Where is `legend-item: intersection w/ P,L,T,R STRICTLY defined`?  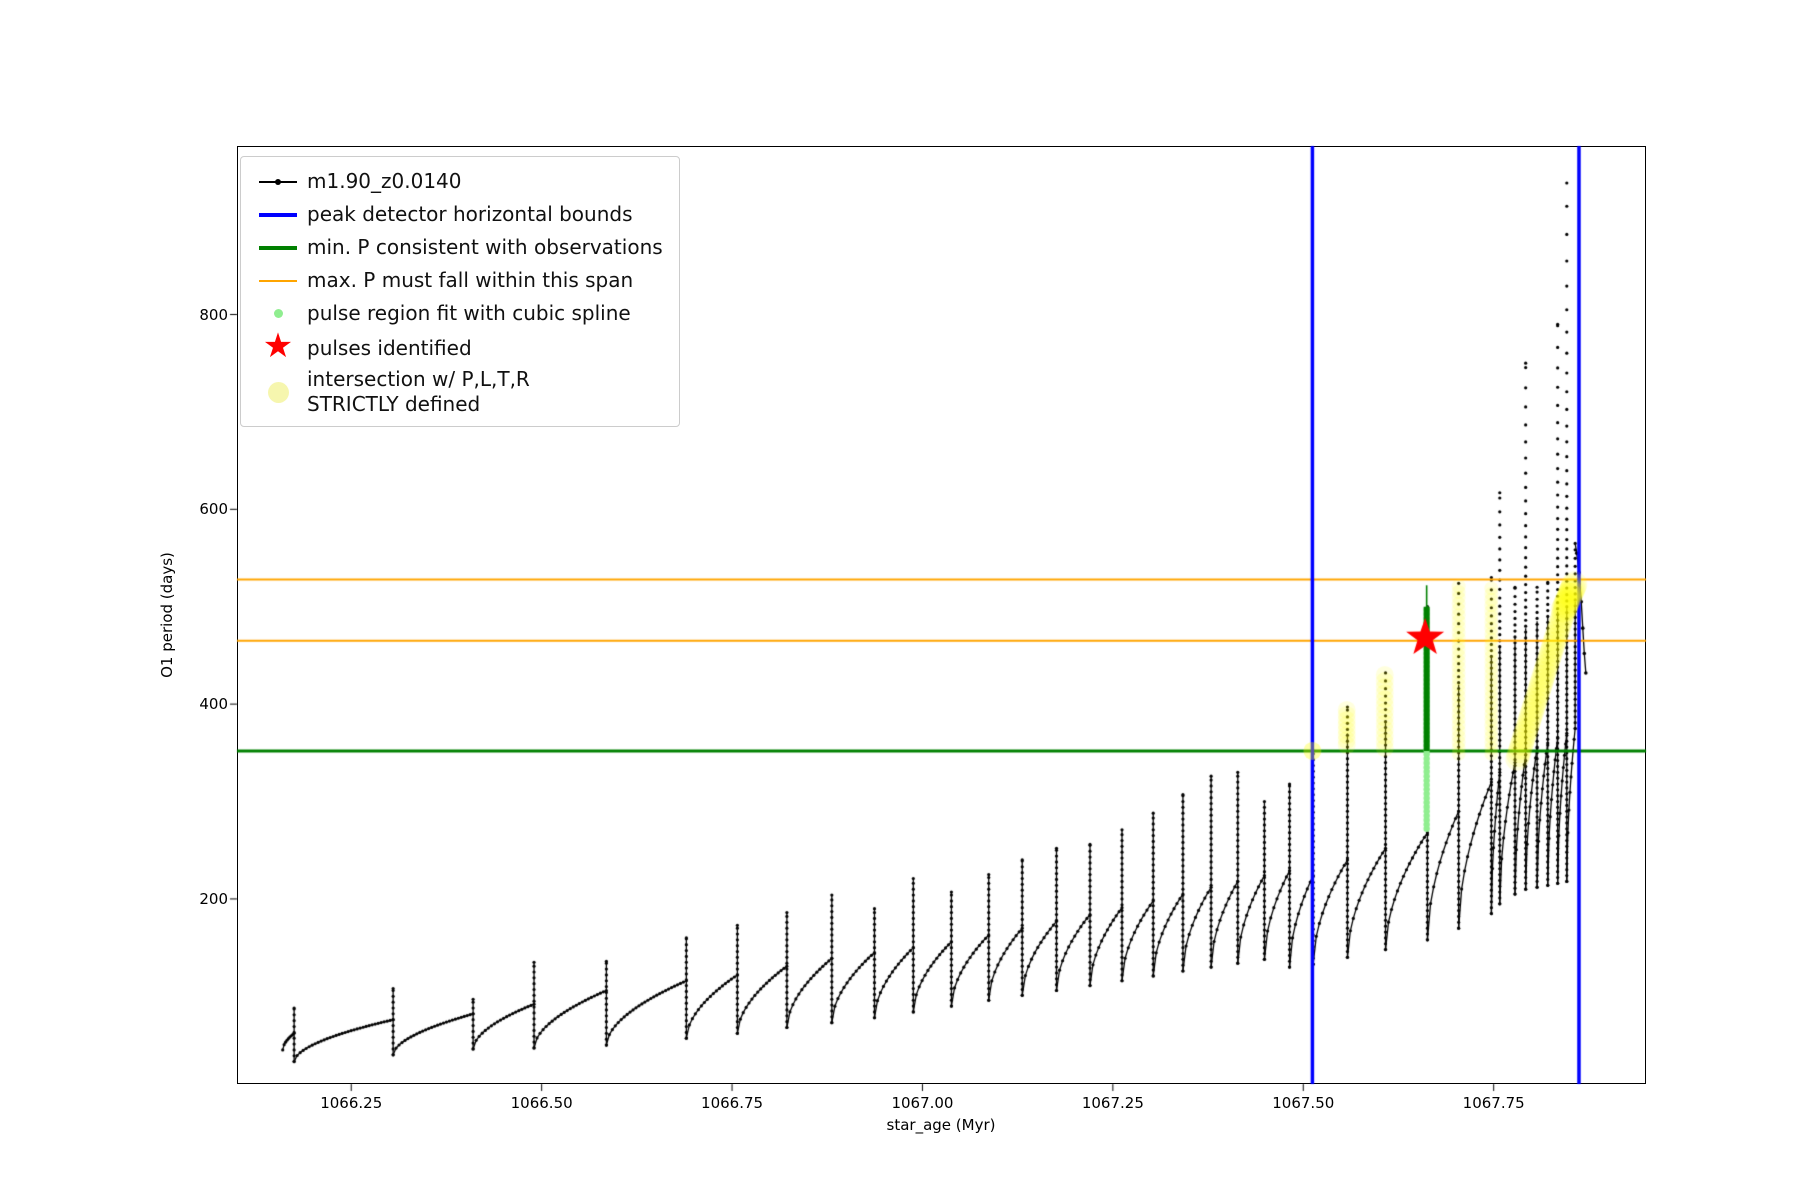
legend-item: intersection w/ P,L,T,R STRICTLY defined is located at coordinates (456, 392).